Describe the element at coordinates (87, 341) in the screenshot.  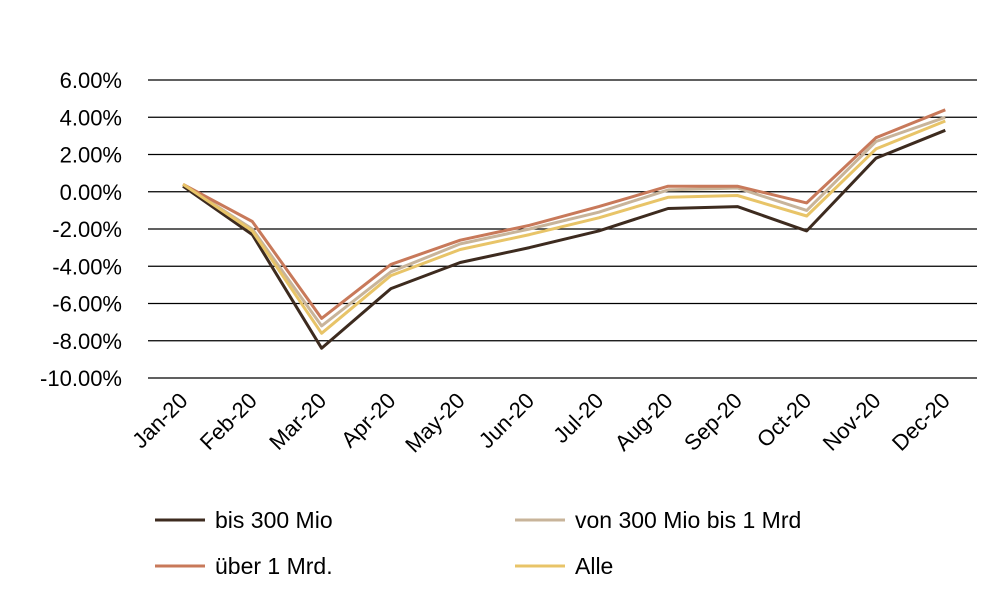
I see `y-tick-label: -8.00%` at that location.